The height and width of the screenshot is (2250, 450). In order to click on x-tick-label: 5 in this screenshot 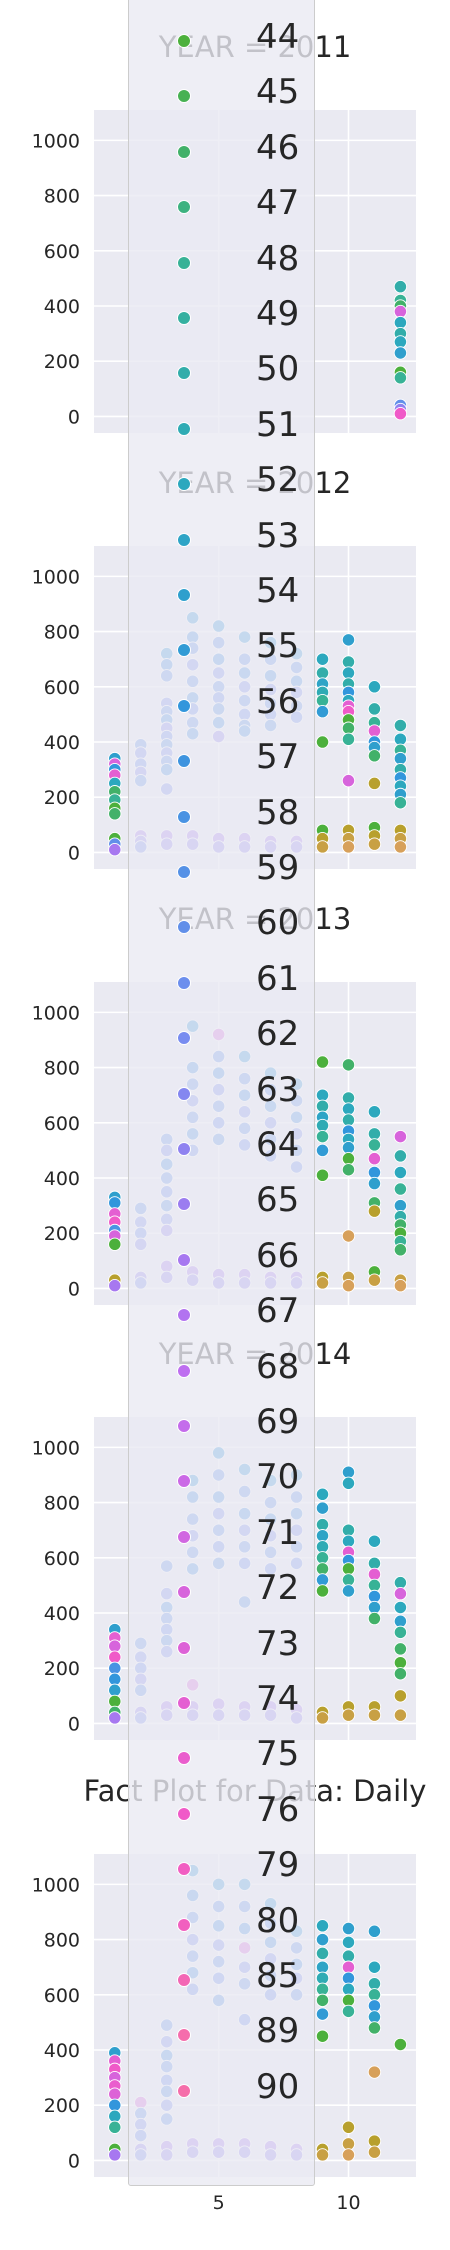, I will do `click(219, 2203)`.